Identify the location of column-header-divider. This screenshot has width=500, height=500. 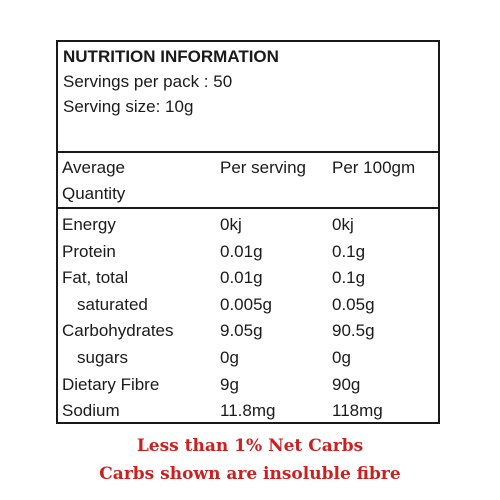
(248, 208).